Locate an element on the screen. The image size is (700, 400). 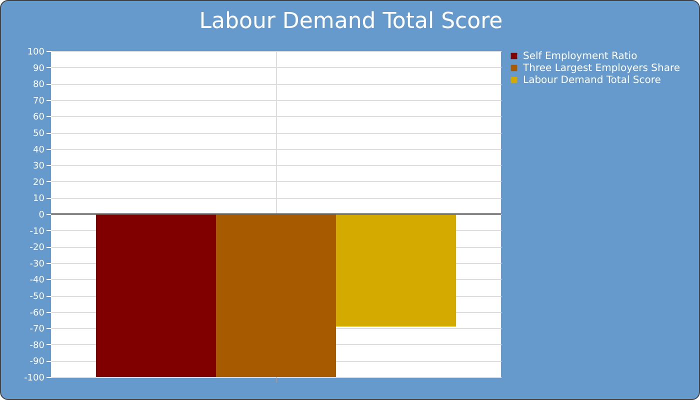
y-tick-label: 10 is located at coordinates (39, 199).